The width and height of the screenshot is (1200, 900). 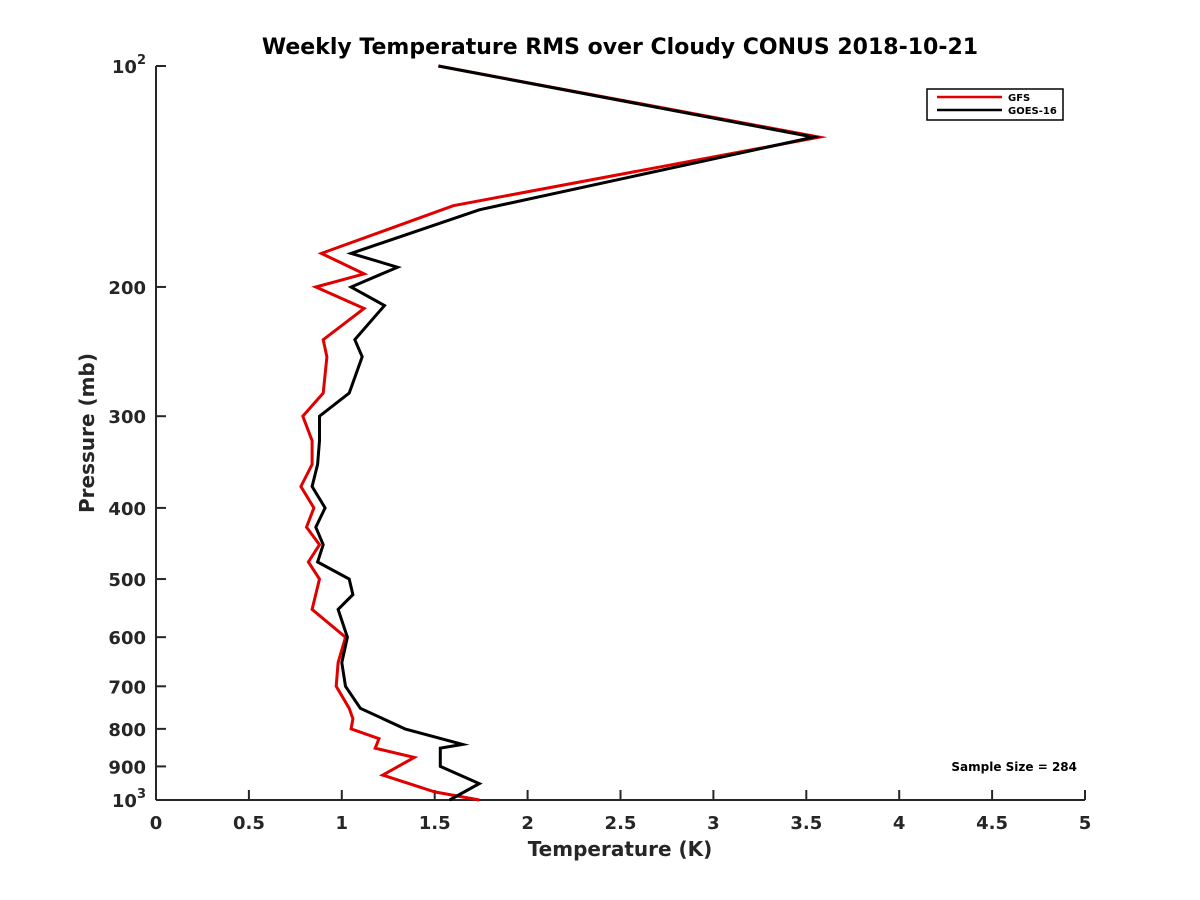 I want to click on legend: GFS GOES-16, so click(x=995, y=104).